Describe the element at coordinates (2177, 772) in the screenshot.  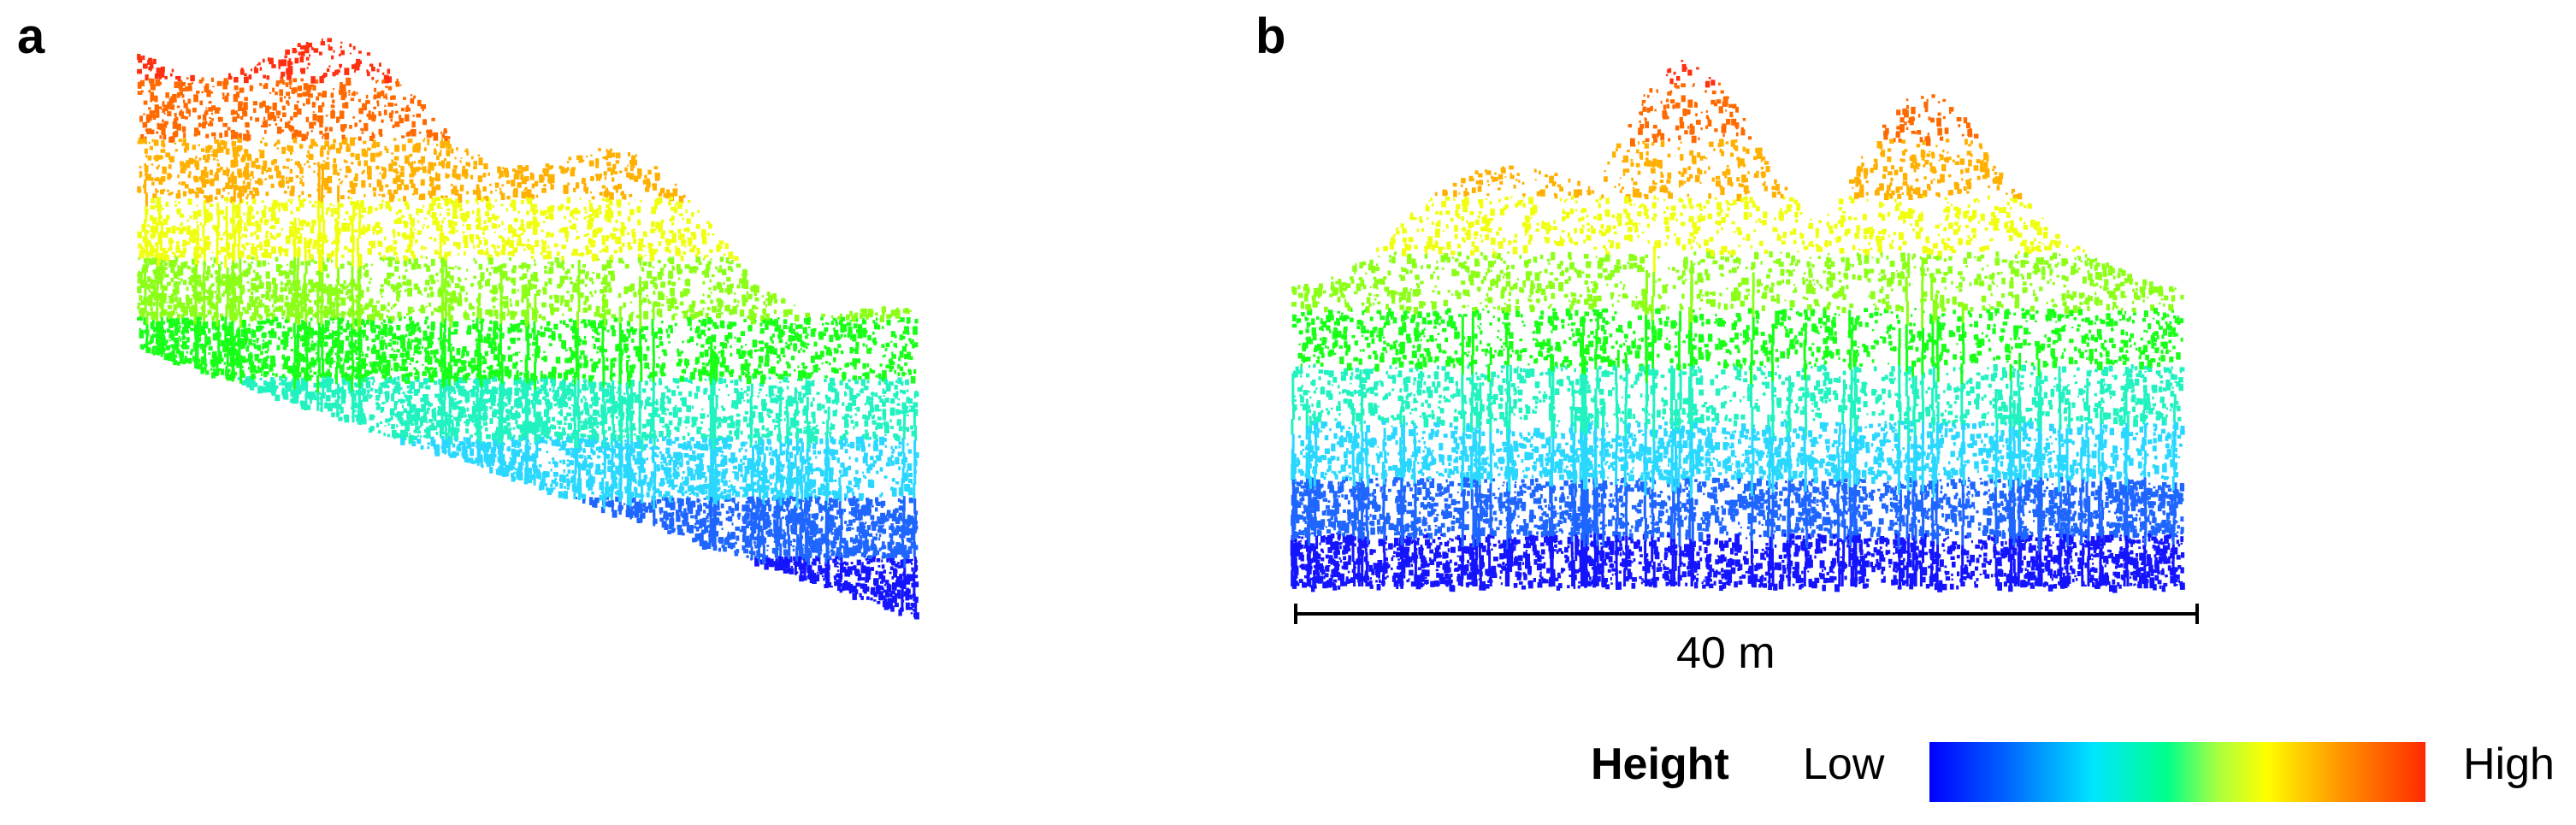
I see `height-colorbar` at that location.